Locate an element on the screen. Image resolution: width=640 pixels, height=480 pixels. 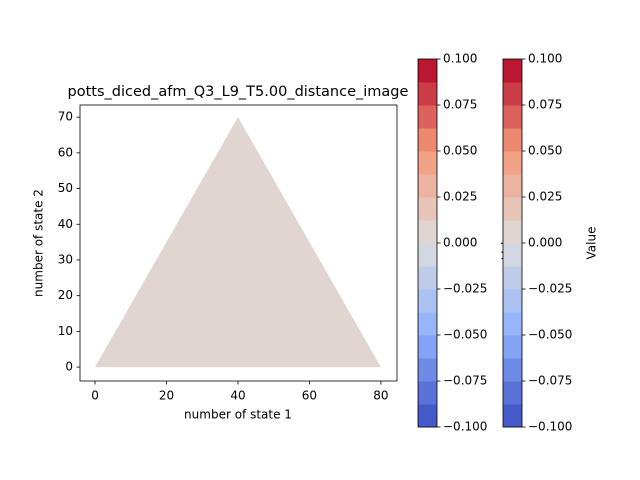
y-tick-label: 30 is located at coordinates (65, 259).